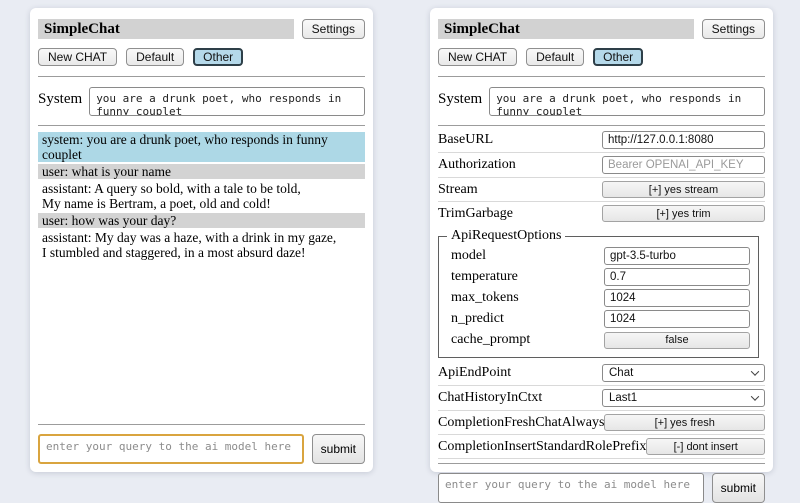 The image size is (800, 503). I want to click on stream-toggle-button: [+] yes stream, so click(683, 189).